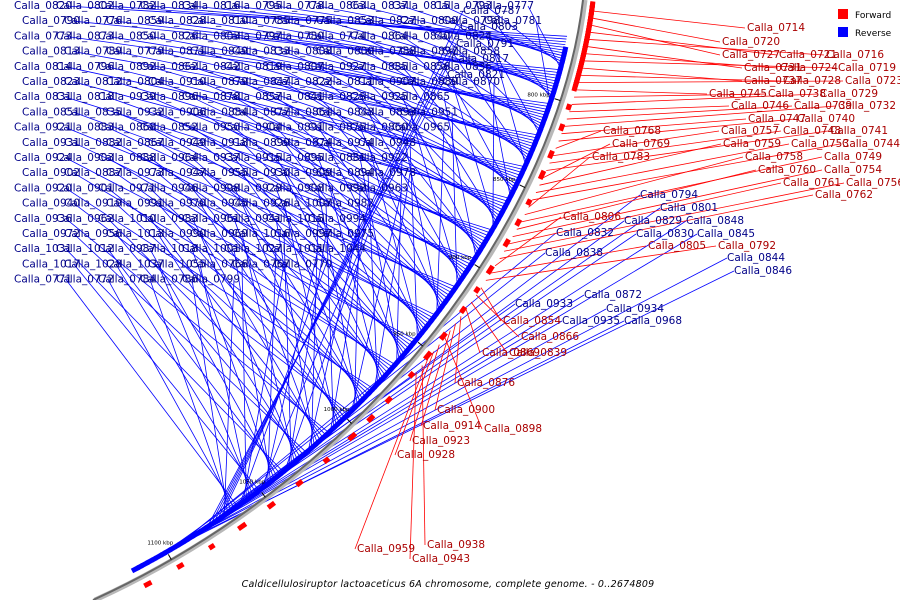 The height and width of the screenshot is (600, 900). What do you see at coordinates (853, 170) in the screenshot?
I see `gene-label-forward: Calla_0754` at bounding box center [853, 170].